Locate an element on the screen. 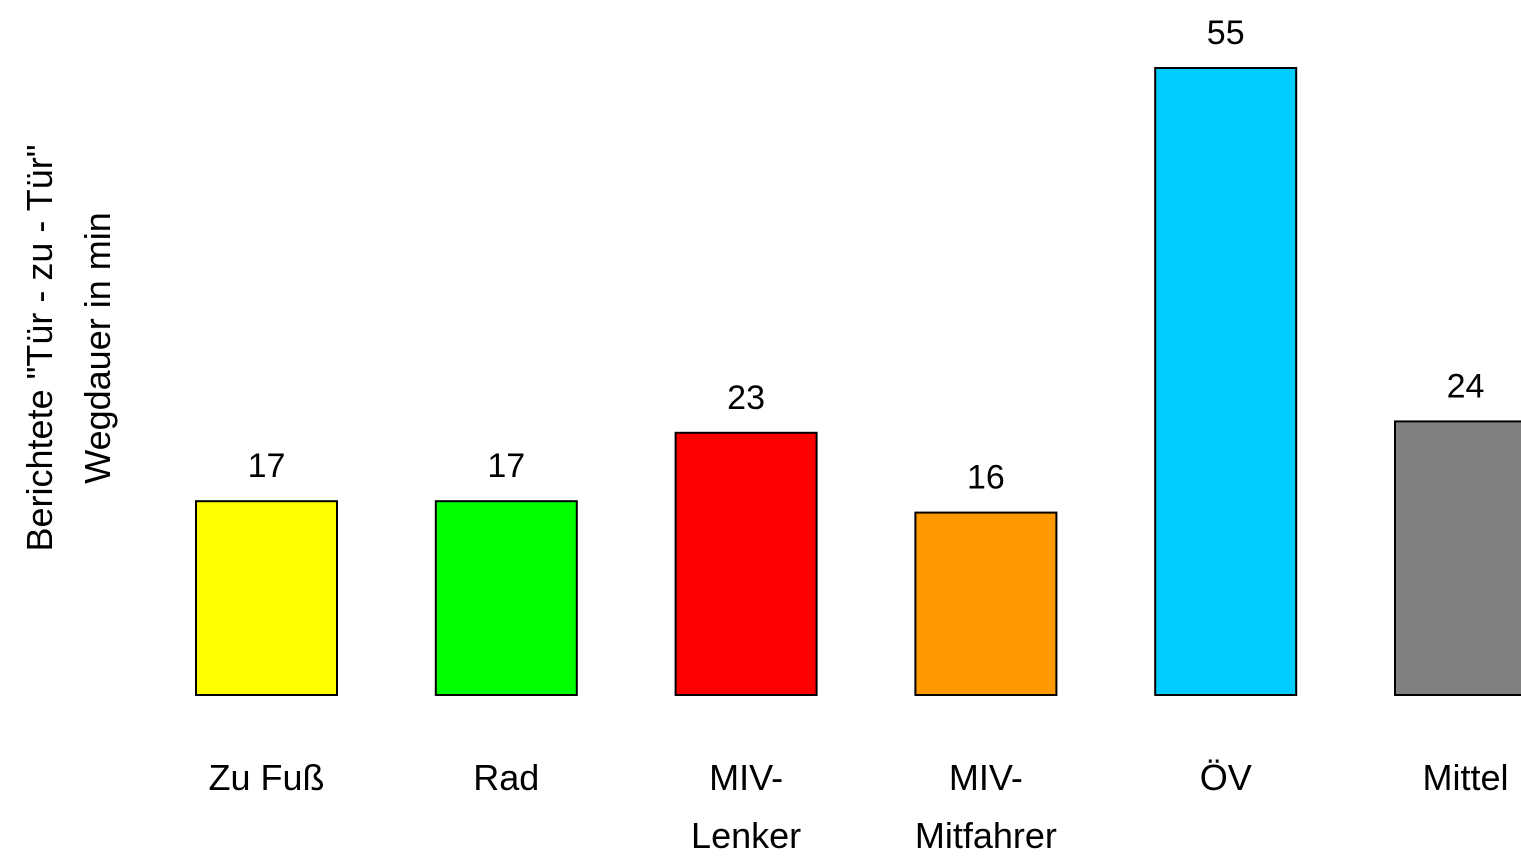 This screenshot has height=861, width=1521. bar-mittel is located at coordinates (1457, 558).